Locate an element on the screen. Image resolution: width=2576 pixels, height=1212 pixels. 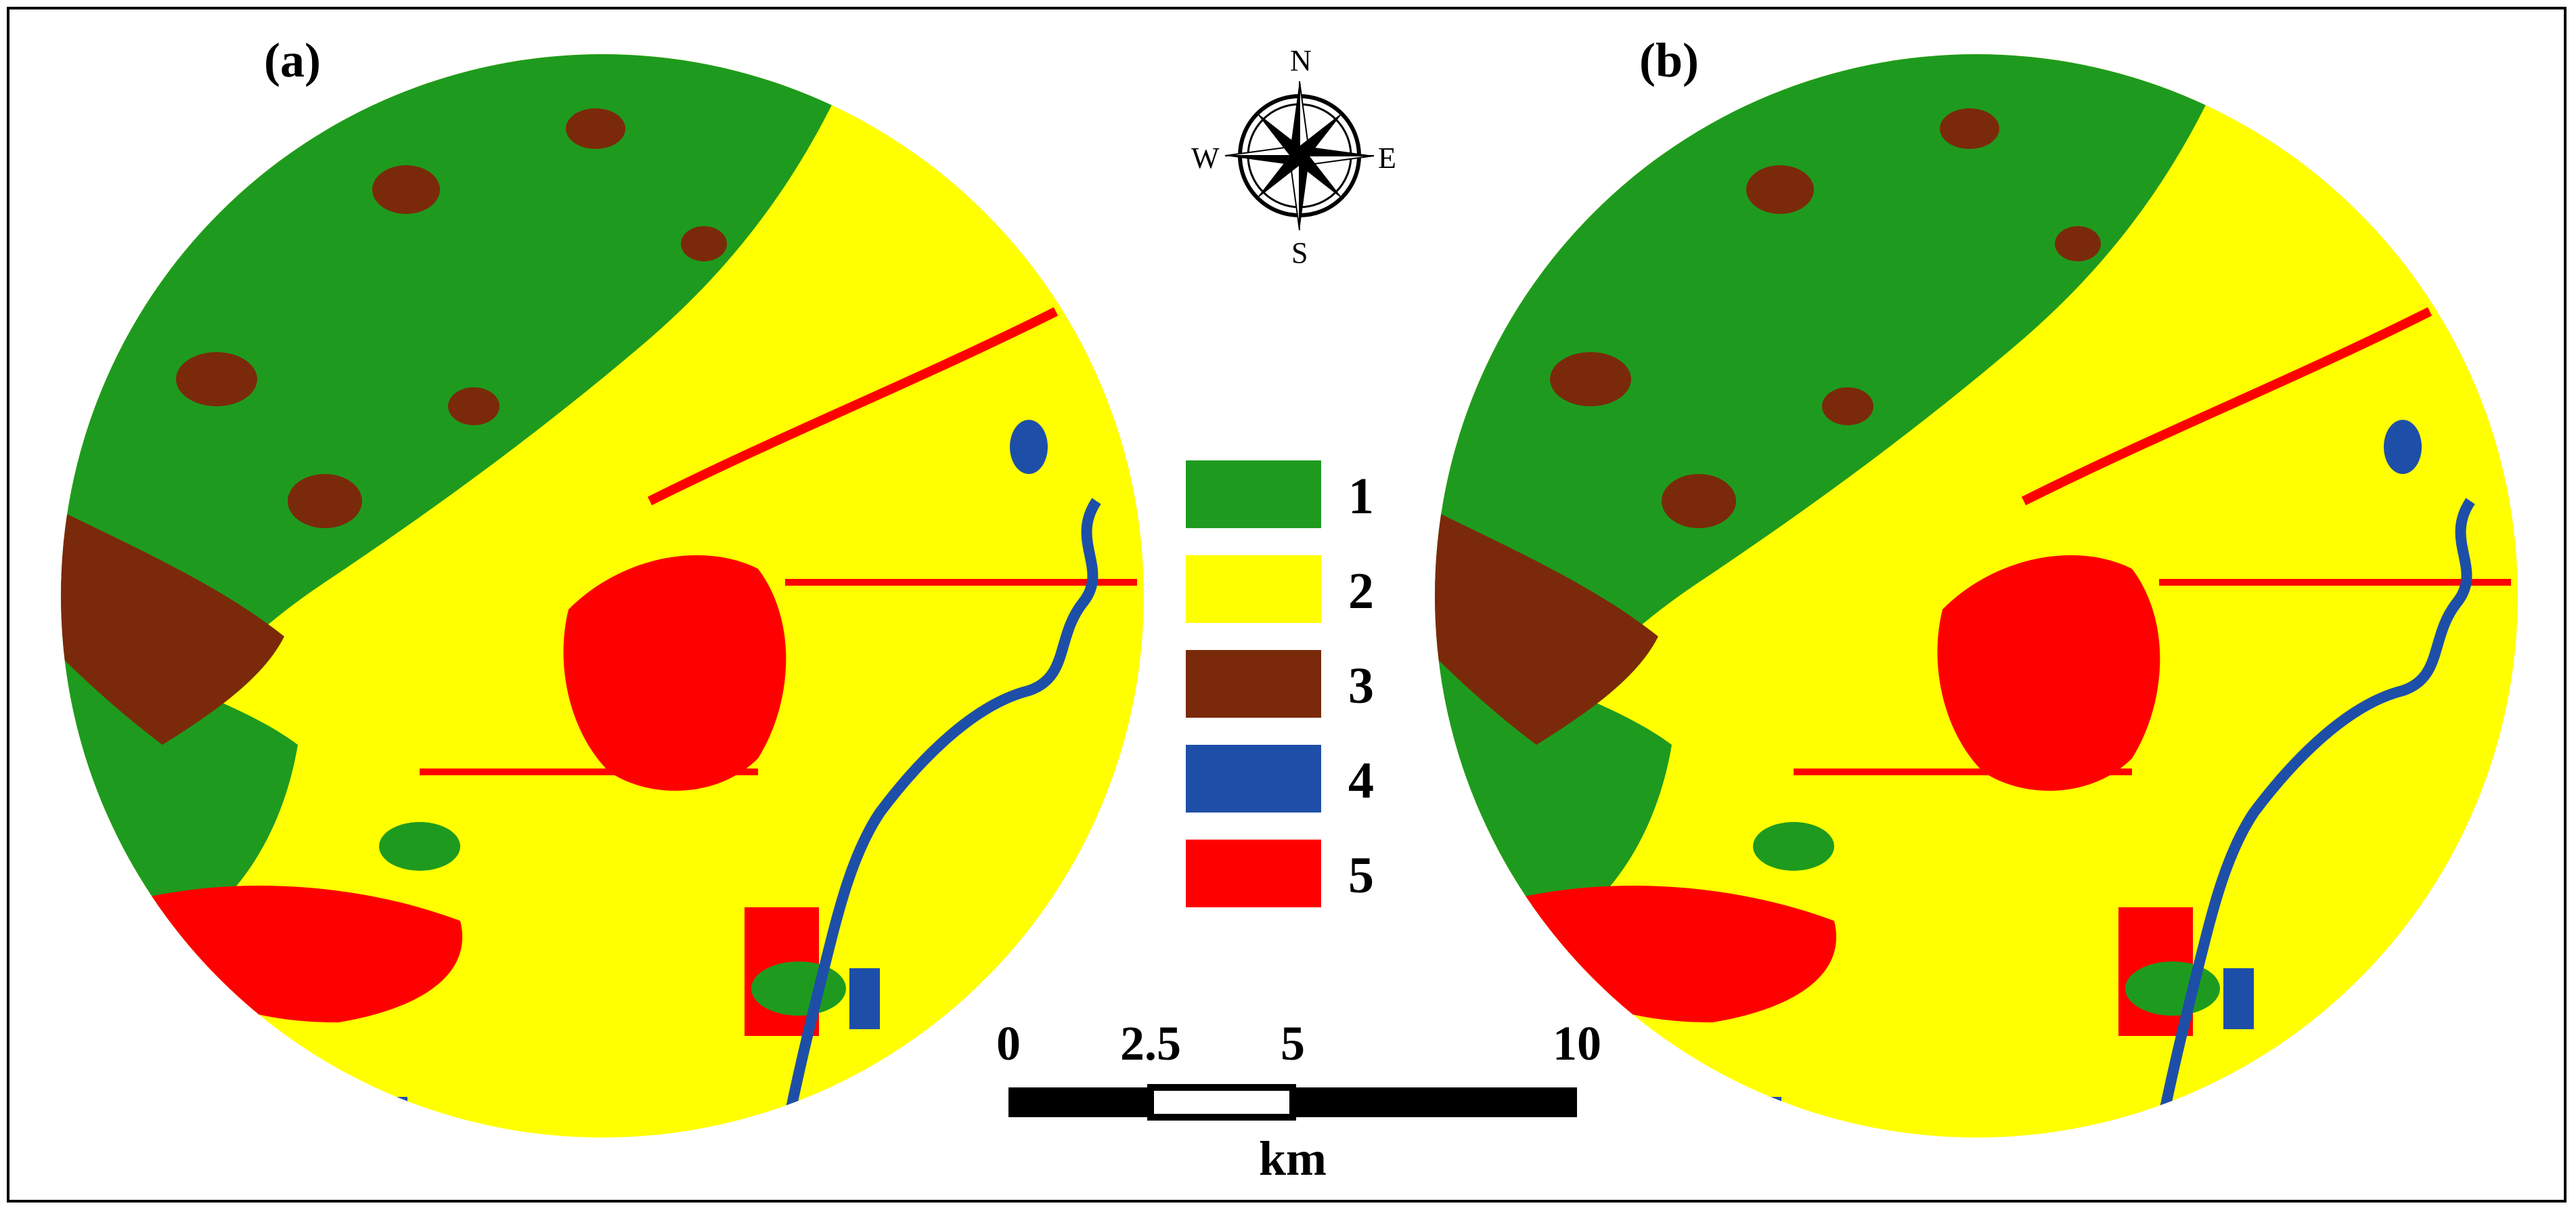
legend-label: 3 is located at coordinates (1361, 685).